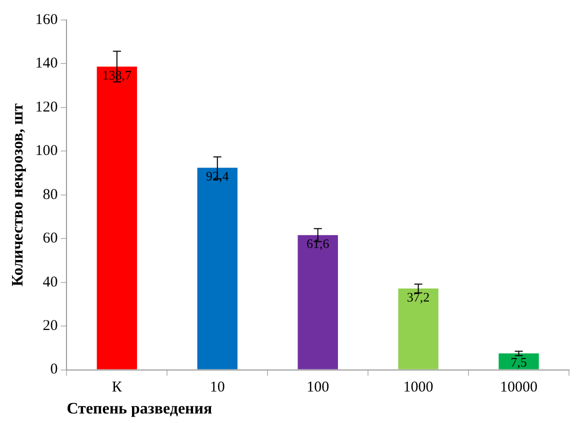 This screenshot has width=579, height=423. What do you see at coordinates (46, 64) in the screenshot?
I see `y-tick-label: 140` at bounding box center [46, 64].